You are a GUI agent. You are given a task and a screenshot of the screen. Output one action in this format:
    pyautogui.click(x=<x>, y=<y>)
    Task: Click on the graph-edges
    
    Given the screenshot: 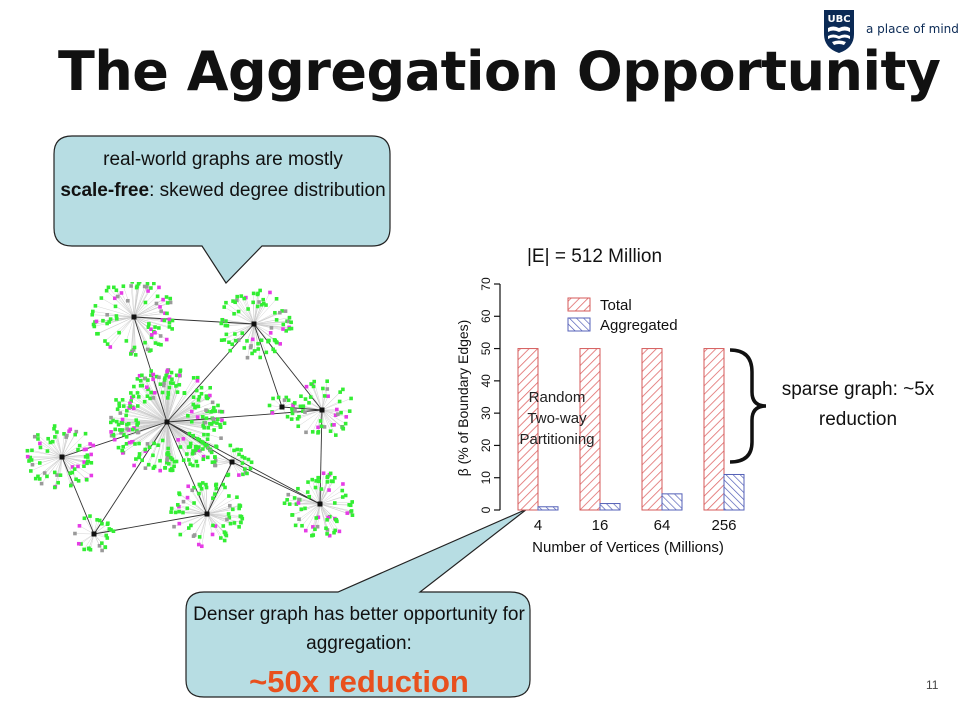 What is the action you would take?
    pyautogui.click(x=190, y=416)
    